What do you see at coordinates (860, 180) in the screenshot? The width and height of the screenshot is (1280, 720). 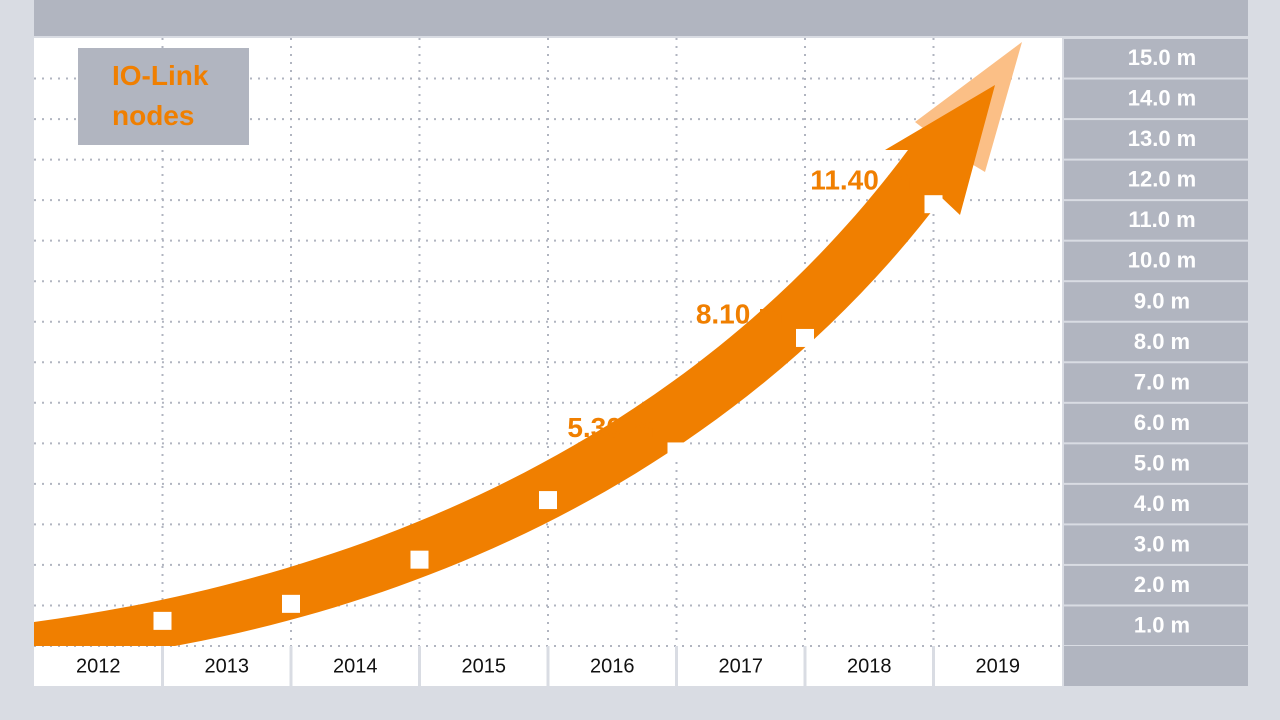 I see `value-label: 11.40 m` at bounding box center [860, 180].